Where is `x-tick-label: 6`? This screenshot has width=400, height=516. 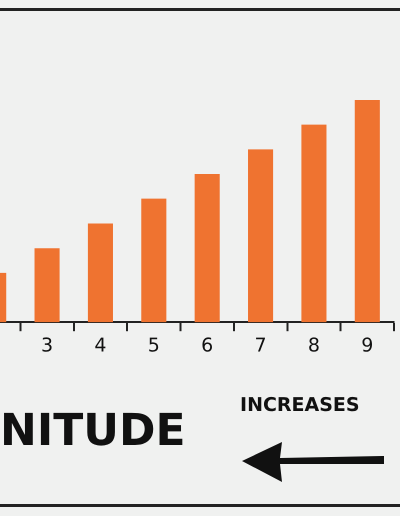
x-tick-label: 6 is located at coordinates (207, 345).